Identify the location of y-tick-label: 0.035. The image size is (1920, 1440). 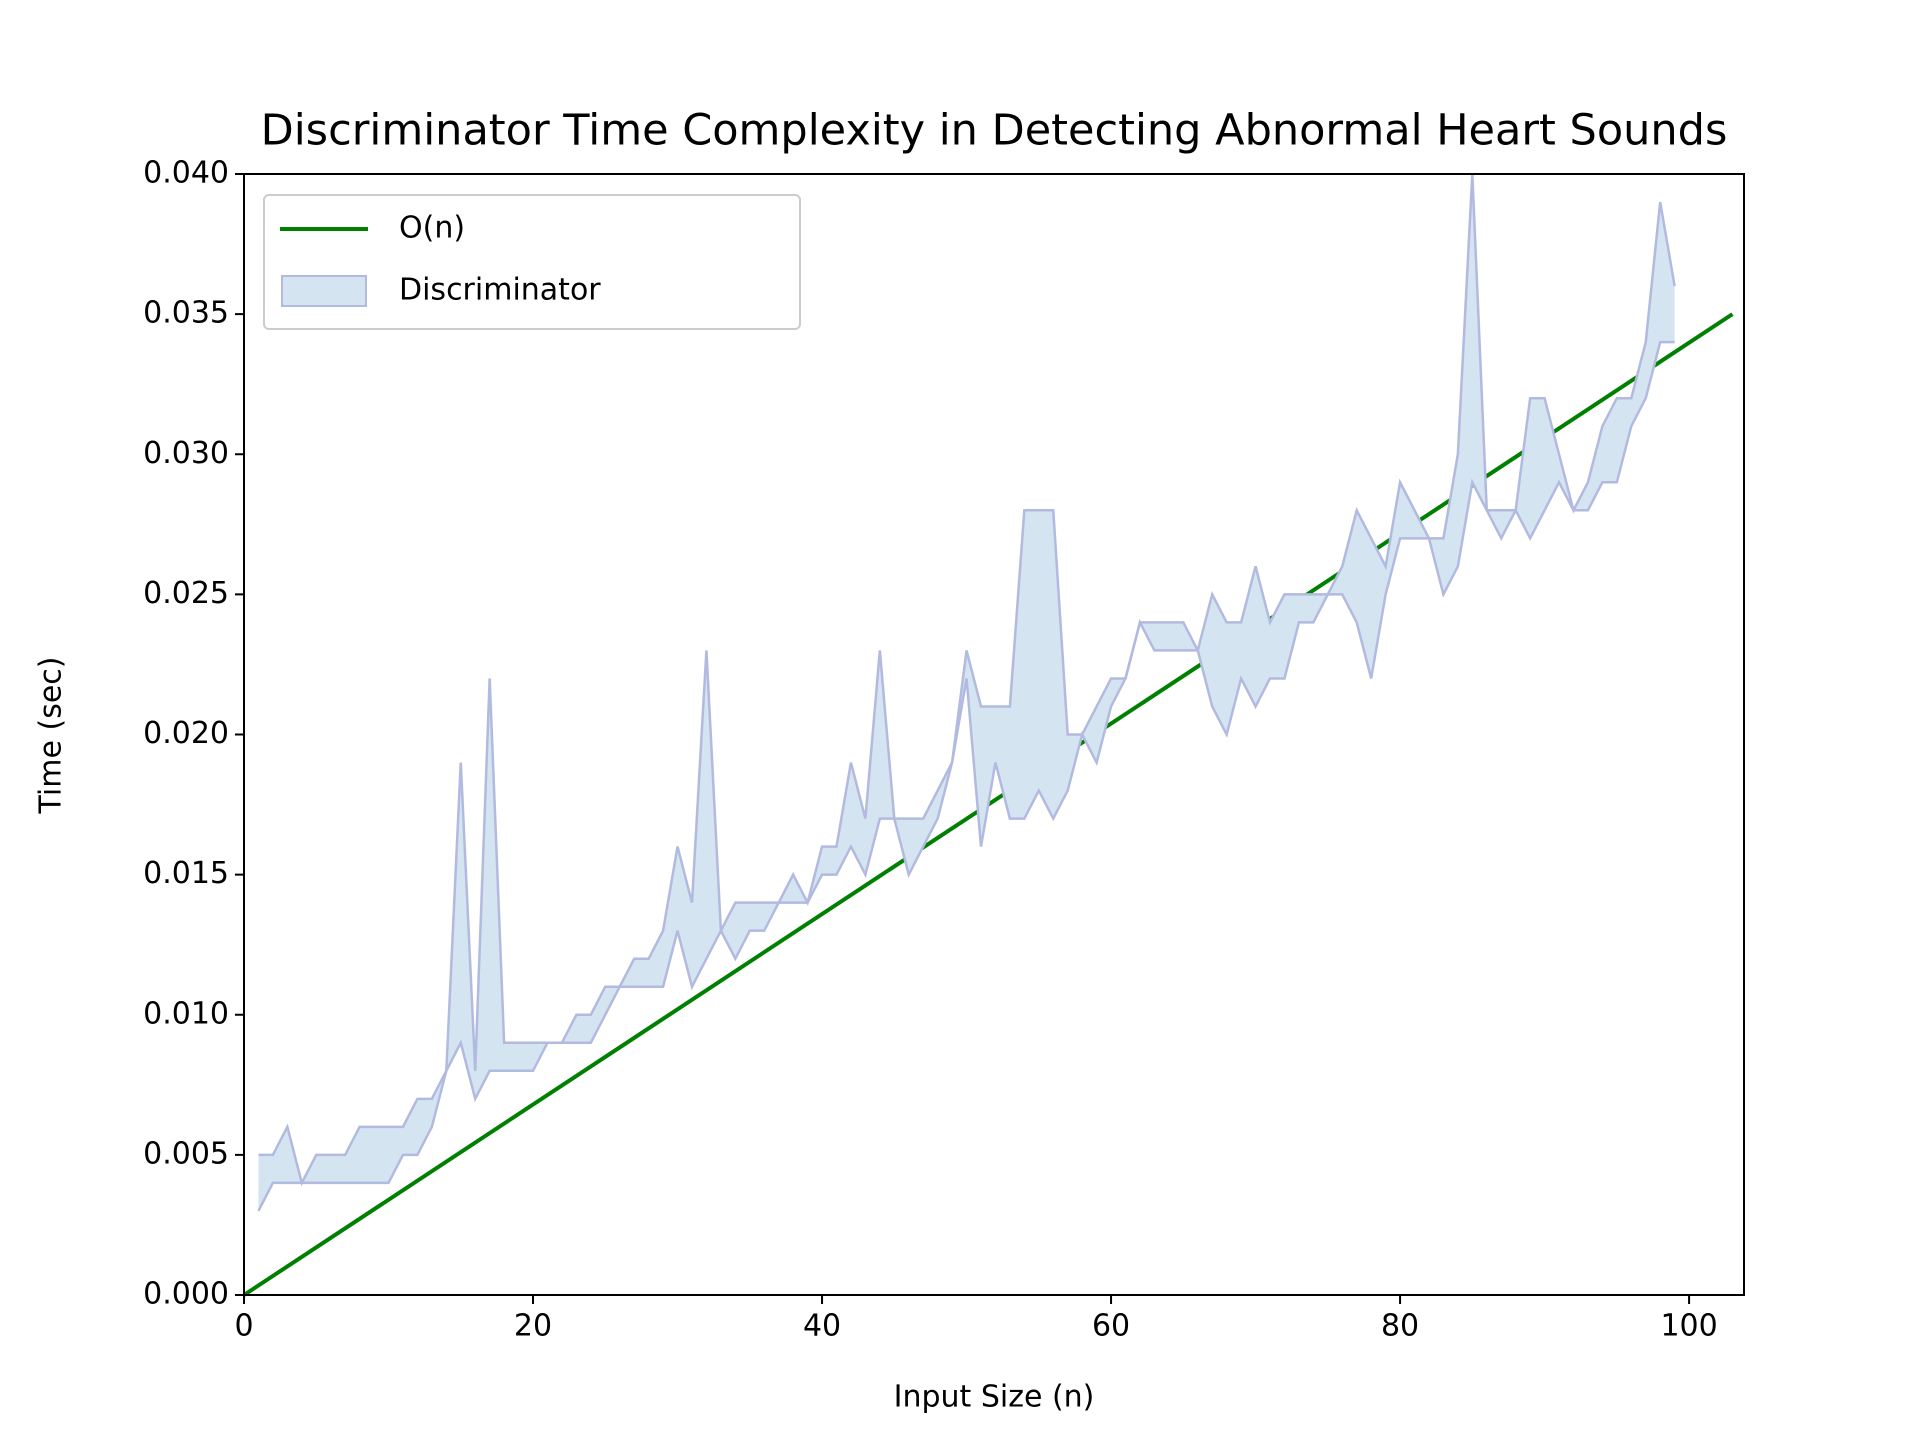
(186, 313).